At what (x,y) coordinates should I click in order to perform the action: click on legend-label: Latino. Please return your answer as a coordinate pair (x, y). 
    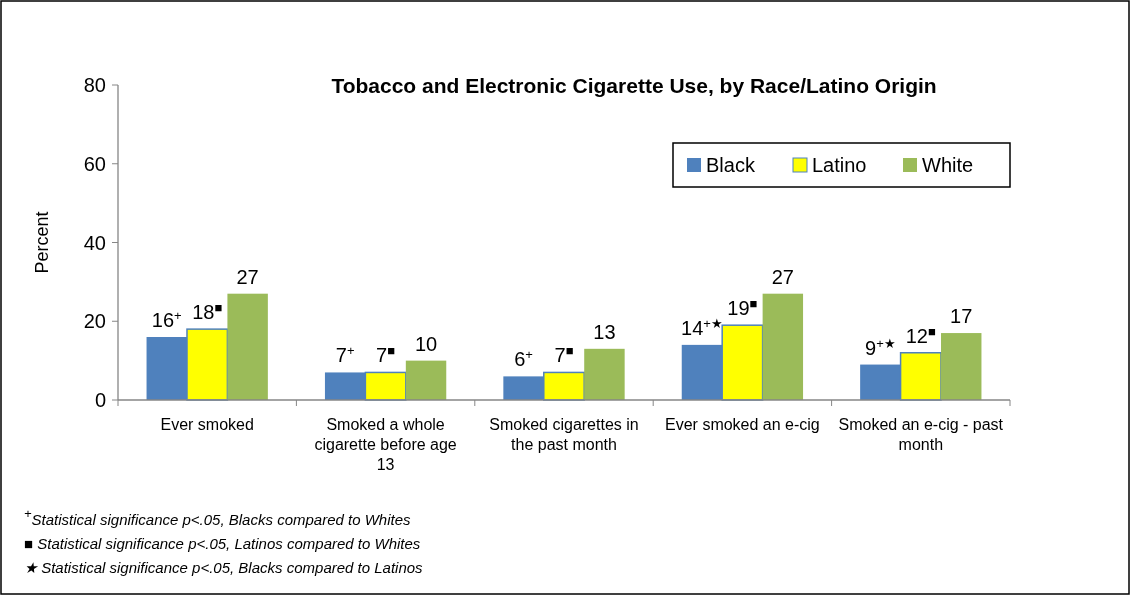
    Looking at the image, I should click on (839, 165).